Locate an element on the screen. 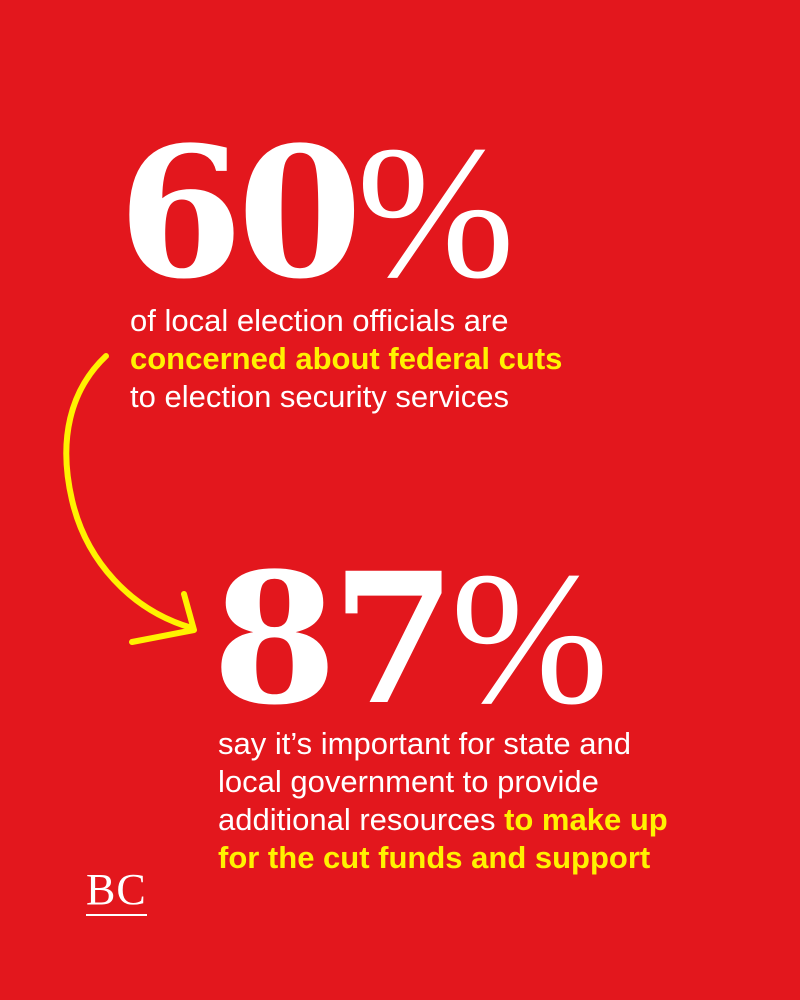  caption-text: additional resources is located at coordinates (361, 819).